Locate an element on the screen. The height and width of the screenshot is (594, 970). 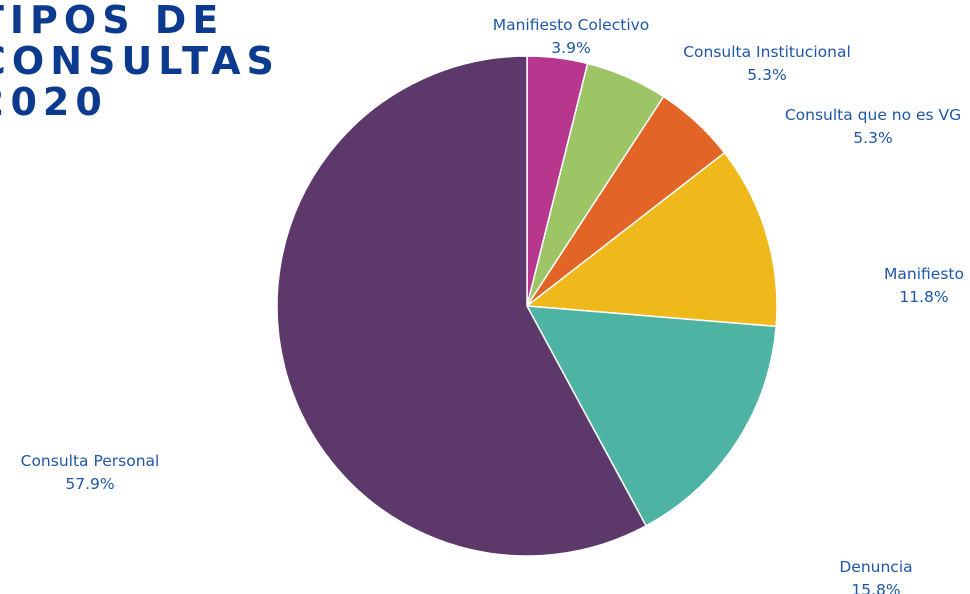
chart-title-line-3: 2020 is located at coordinates (54, 102).